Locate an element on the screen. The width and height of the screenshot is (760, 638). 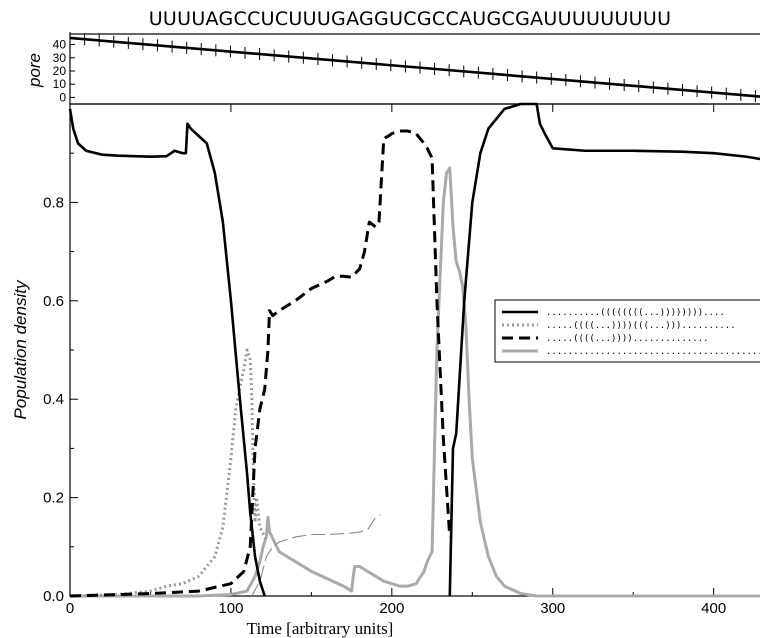
pore-y-tick-label: 10 is located at coordinates (60, 84).